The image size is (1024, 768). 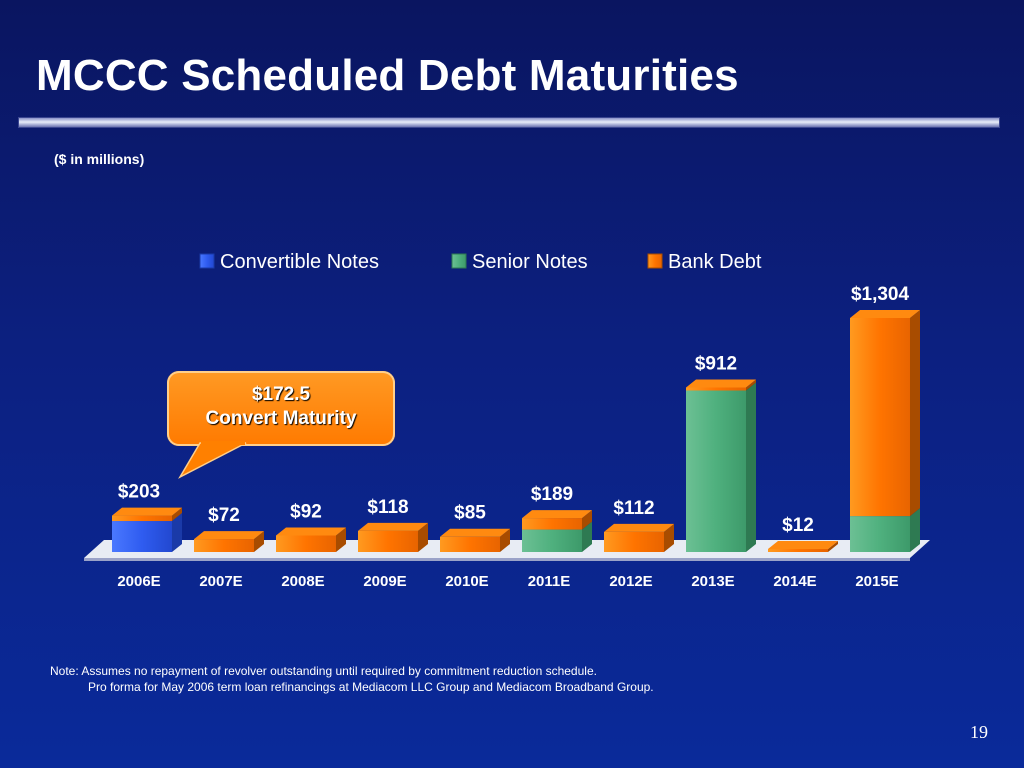 What do you see at coordinates (552, 494) in the screenshot?
I see `data-label-2011e: $189` at bounding box center [552, 494].